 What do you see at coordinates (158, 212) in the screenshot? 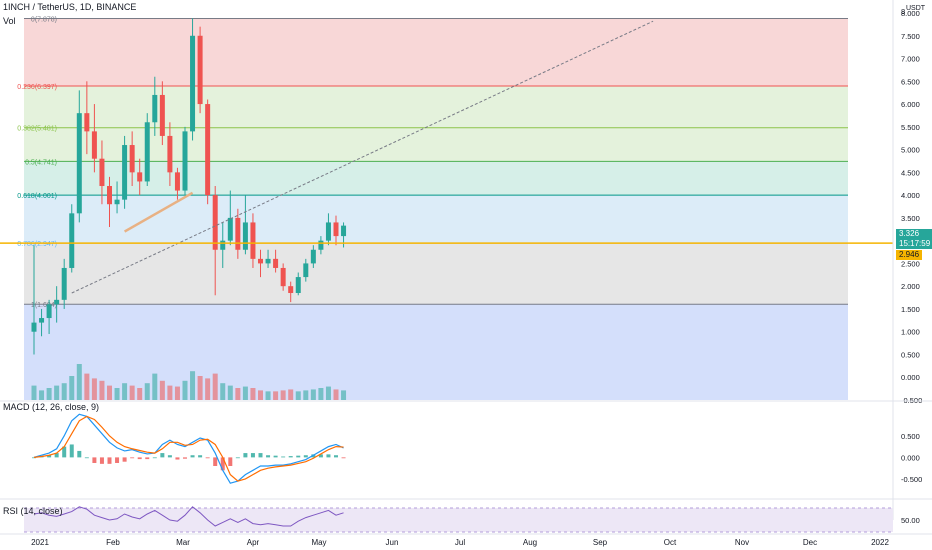
I see `support-trendline` at bounding box center [158, 212].